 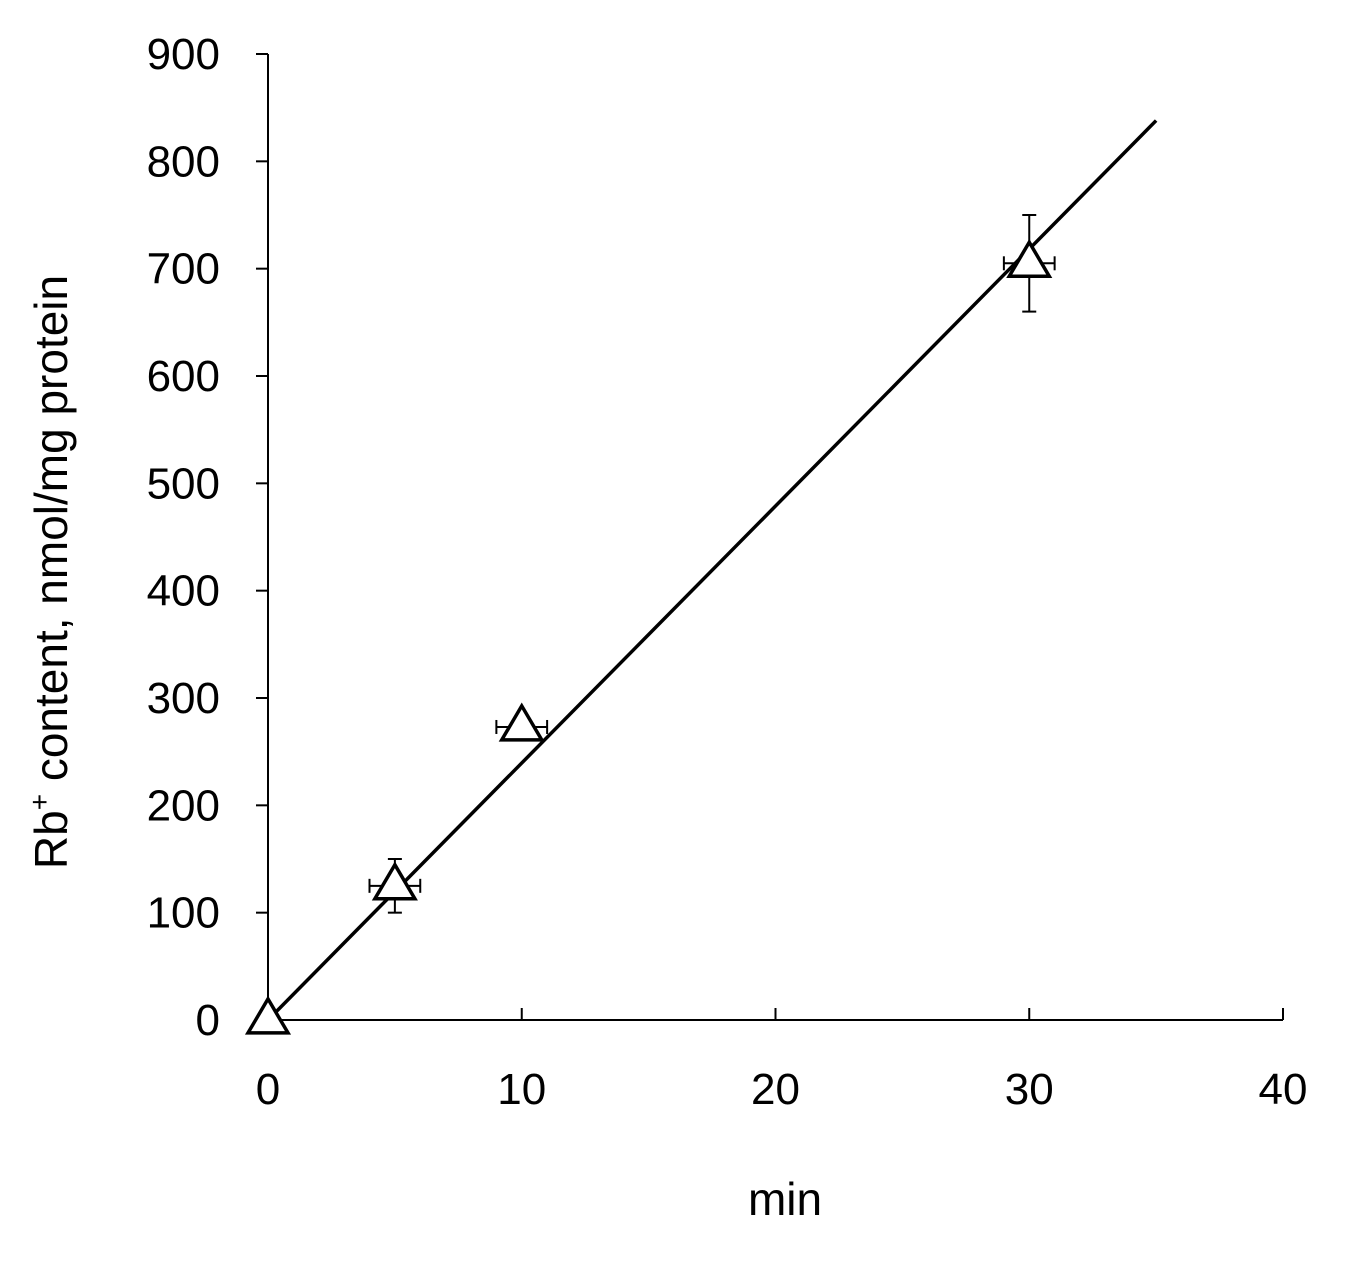 I want to click on x-axis-label: min, so click(x=785, y=1199).